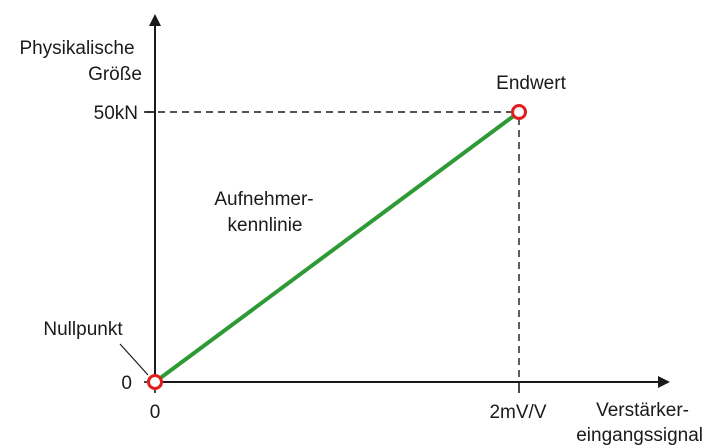 The width and height of the screenshot is (717, 448). I want to click on y-tick-label-zero: 0, so click(126, 383).